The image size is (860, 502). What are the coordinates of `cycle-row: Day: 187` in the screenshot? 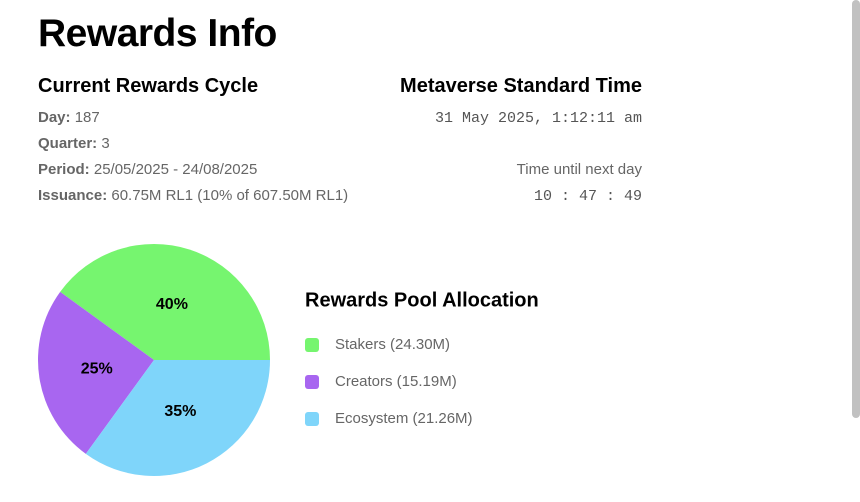 It's located at (69, 117).